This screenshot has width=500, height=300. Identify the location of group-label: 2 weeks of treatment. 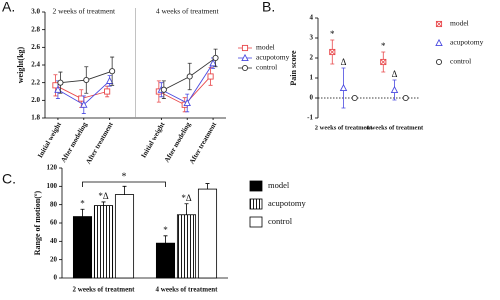
(84, 11).